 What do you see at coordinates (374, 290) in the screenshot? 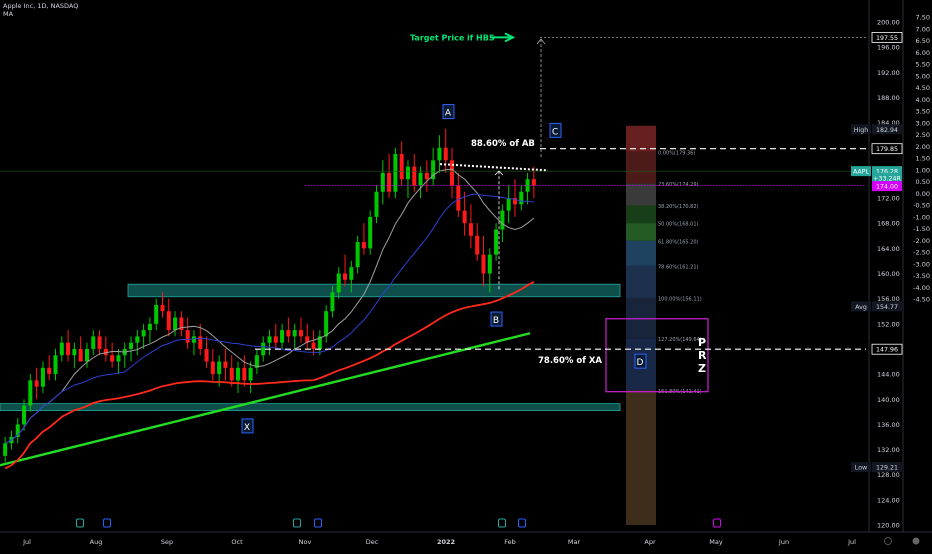
I see `resistance-zone-upper` at bounding box center [374, 290].